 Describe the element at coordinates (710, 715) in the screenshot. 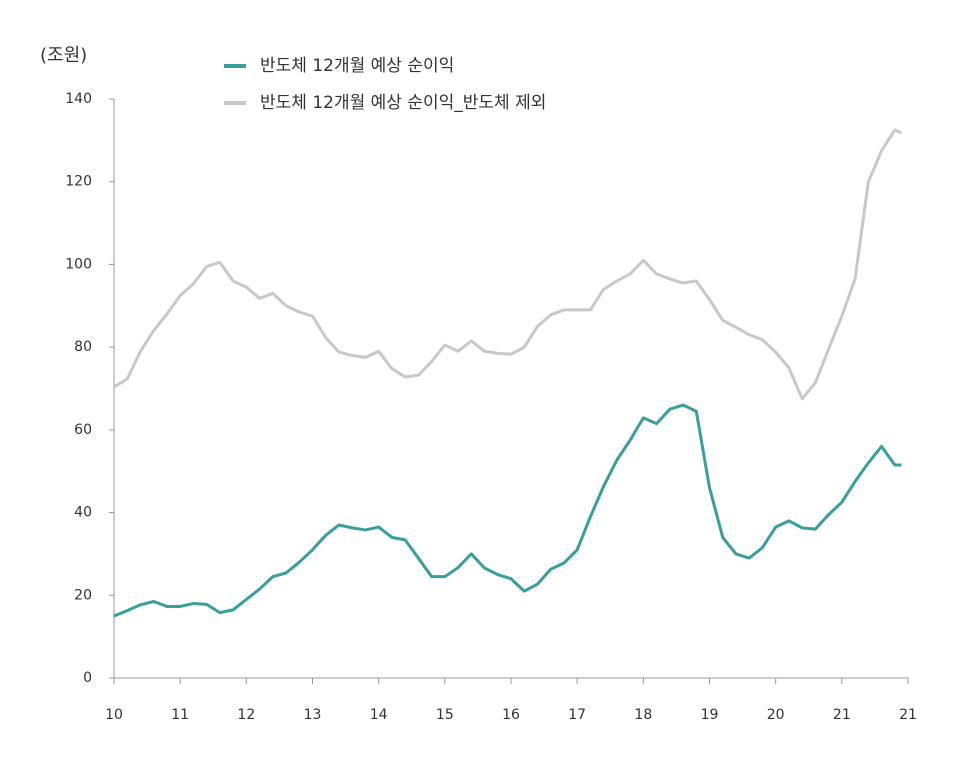

I see `x-tick-label: 19` at that location.